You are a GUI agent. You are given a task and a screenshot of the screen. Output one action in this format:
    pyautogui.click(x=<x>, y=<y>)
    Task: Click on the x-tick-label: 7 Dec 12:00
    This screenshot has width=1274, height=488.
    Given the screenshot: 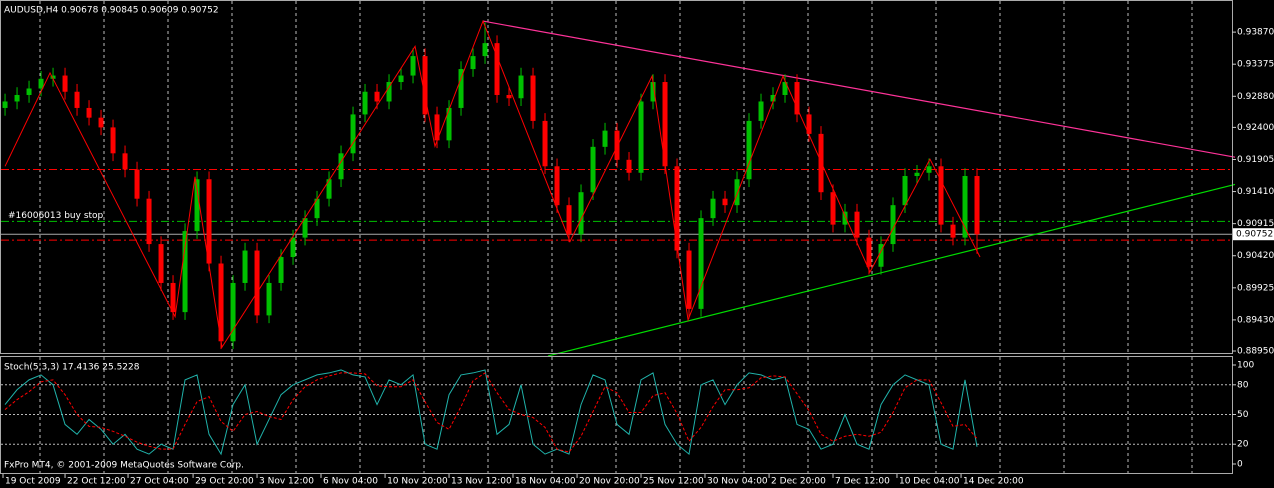 What is the action you would take?
    pyautogui.click(x=862, y=482)
    